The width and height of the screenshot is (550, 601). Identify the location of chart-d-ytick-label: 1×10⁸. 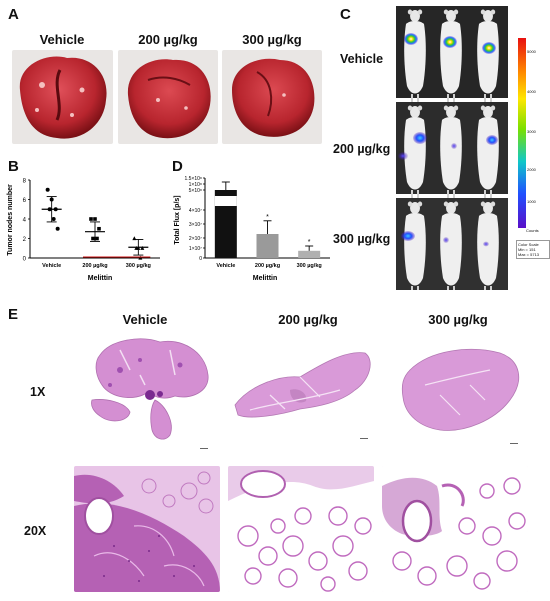
(195, 185).